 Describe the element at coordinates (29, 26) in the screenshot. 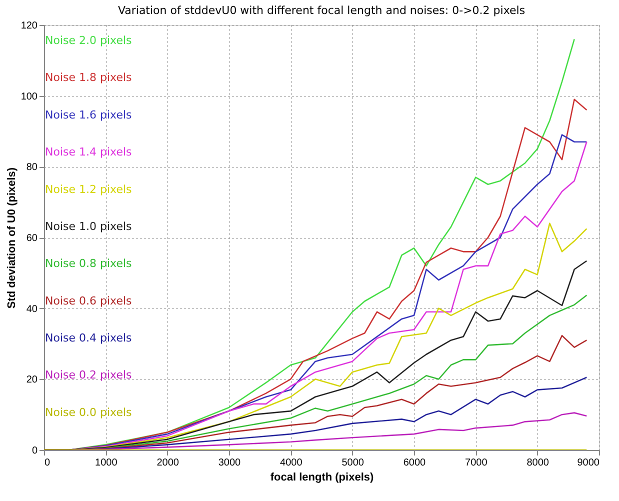

I see `y-tick-label: 120` at that location.